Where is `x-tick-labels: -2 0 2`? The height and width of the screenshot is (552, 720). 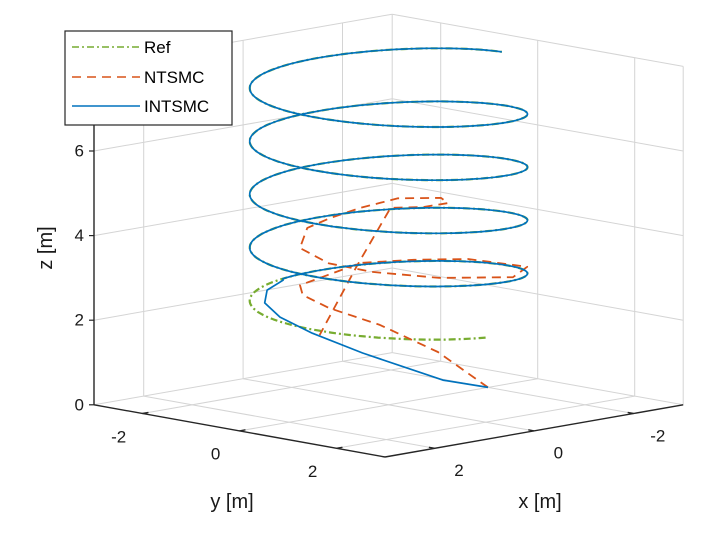 x-tick-labels: -2 0 2 is located at coordinates (559, 453).